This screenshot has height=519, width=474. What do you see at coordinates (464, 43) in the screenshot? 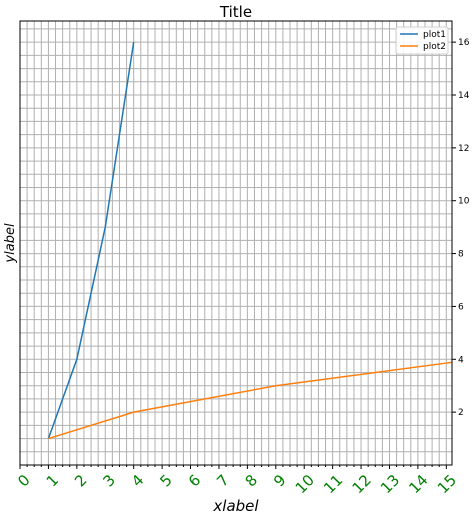
I see `y-tick-label: 16` at bounding box center [464, 43].